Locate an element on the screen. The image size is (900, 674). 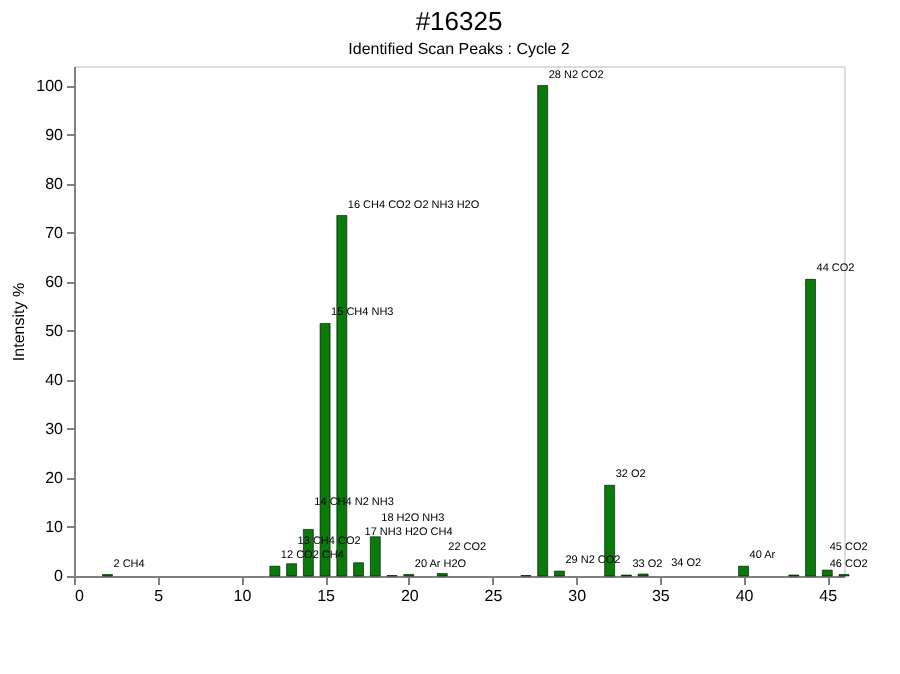
x-tick-label: 10 is located at coordinates (243, 596).